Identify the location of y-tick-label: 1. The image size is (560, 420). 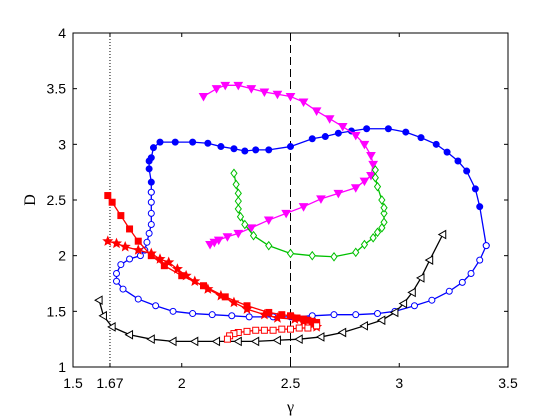
(62, 367).